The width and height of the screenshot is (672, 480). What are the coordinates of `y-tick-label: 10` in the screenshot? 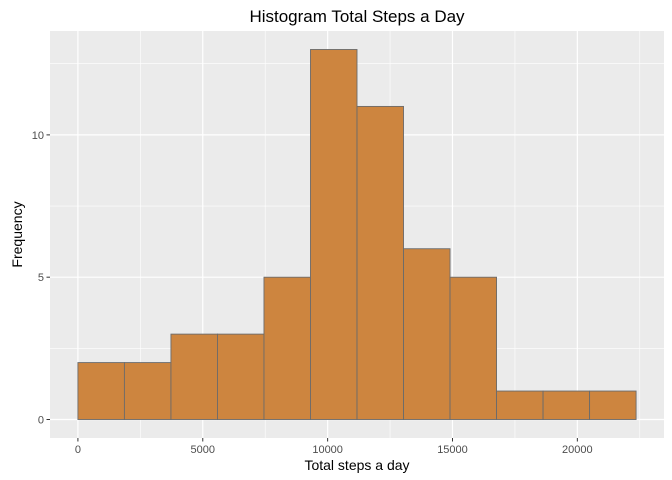 It's located at (38, 136).